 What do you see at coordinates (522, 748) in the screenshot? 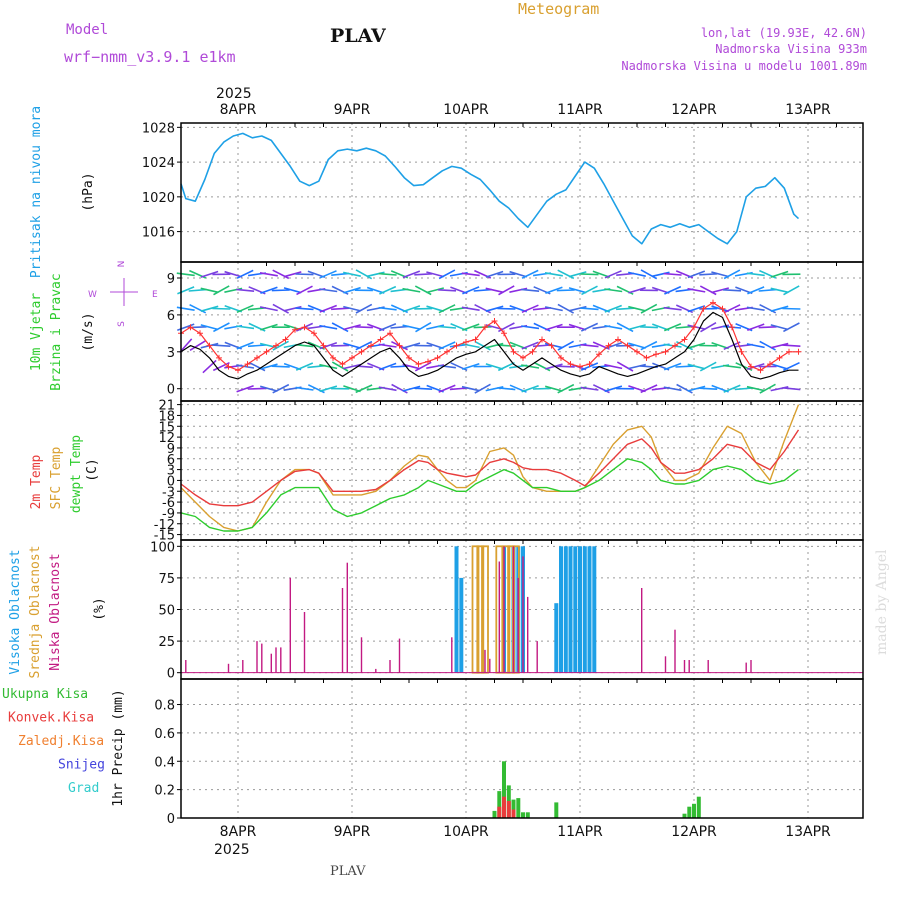
I see `panel-frame` at bounding box center [522, 748].